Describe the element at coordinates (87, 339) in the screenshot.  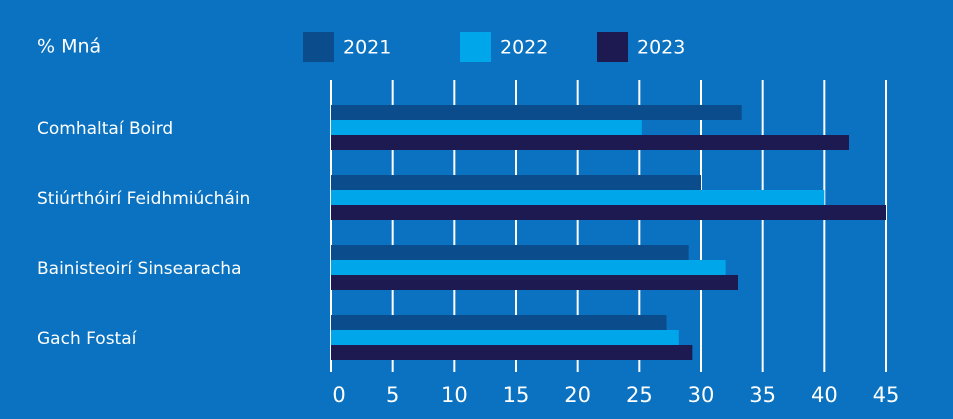
I see `category-label: Gach Fostaí` at that location.